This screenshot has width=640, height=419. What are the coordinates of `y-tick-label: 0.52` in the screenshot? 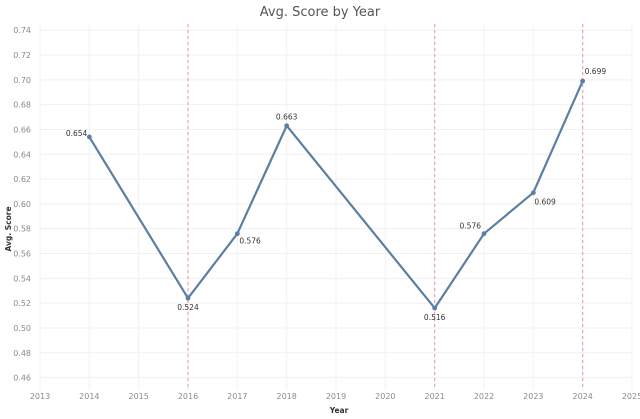 It's located at (22, 303).